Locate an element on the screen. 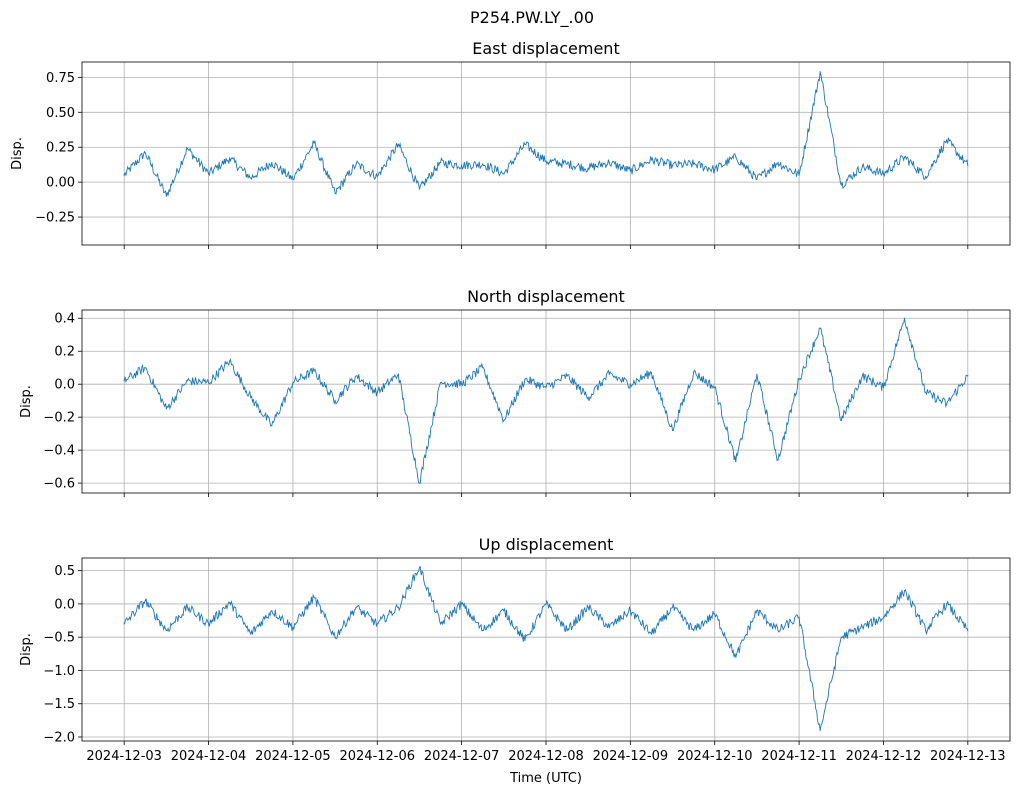 Image resolution: width=1021 pixels, height=795 pixels. panel-title: North displacement is located at coordinates (546, 296).